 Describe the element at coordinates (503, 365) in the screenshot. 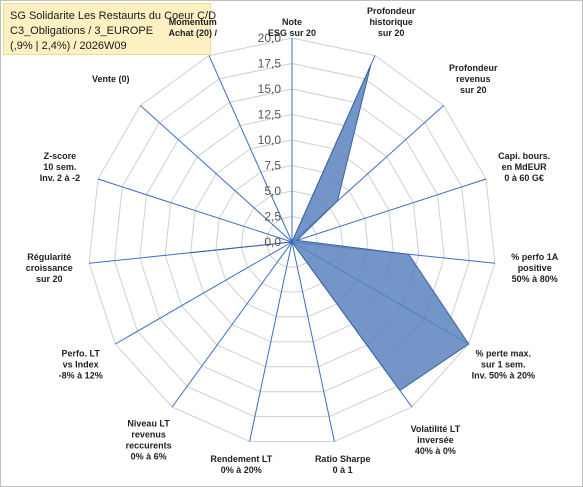

I see `axis-label: % perte max. sur 1 sem. Inv. 50% à 20%` at that location.